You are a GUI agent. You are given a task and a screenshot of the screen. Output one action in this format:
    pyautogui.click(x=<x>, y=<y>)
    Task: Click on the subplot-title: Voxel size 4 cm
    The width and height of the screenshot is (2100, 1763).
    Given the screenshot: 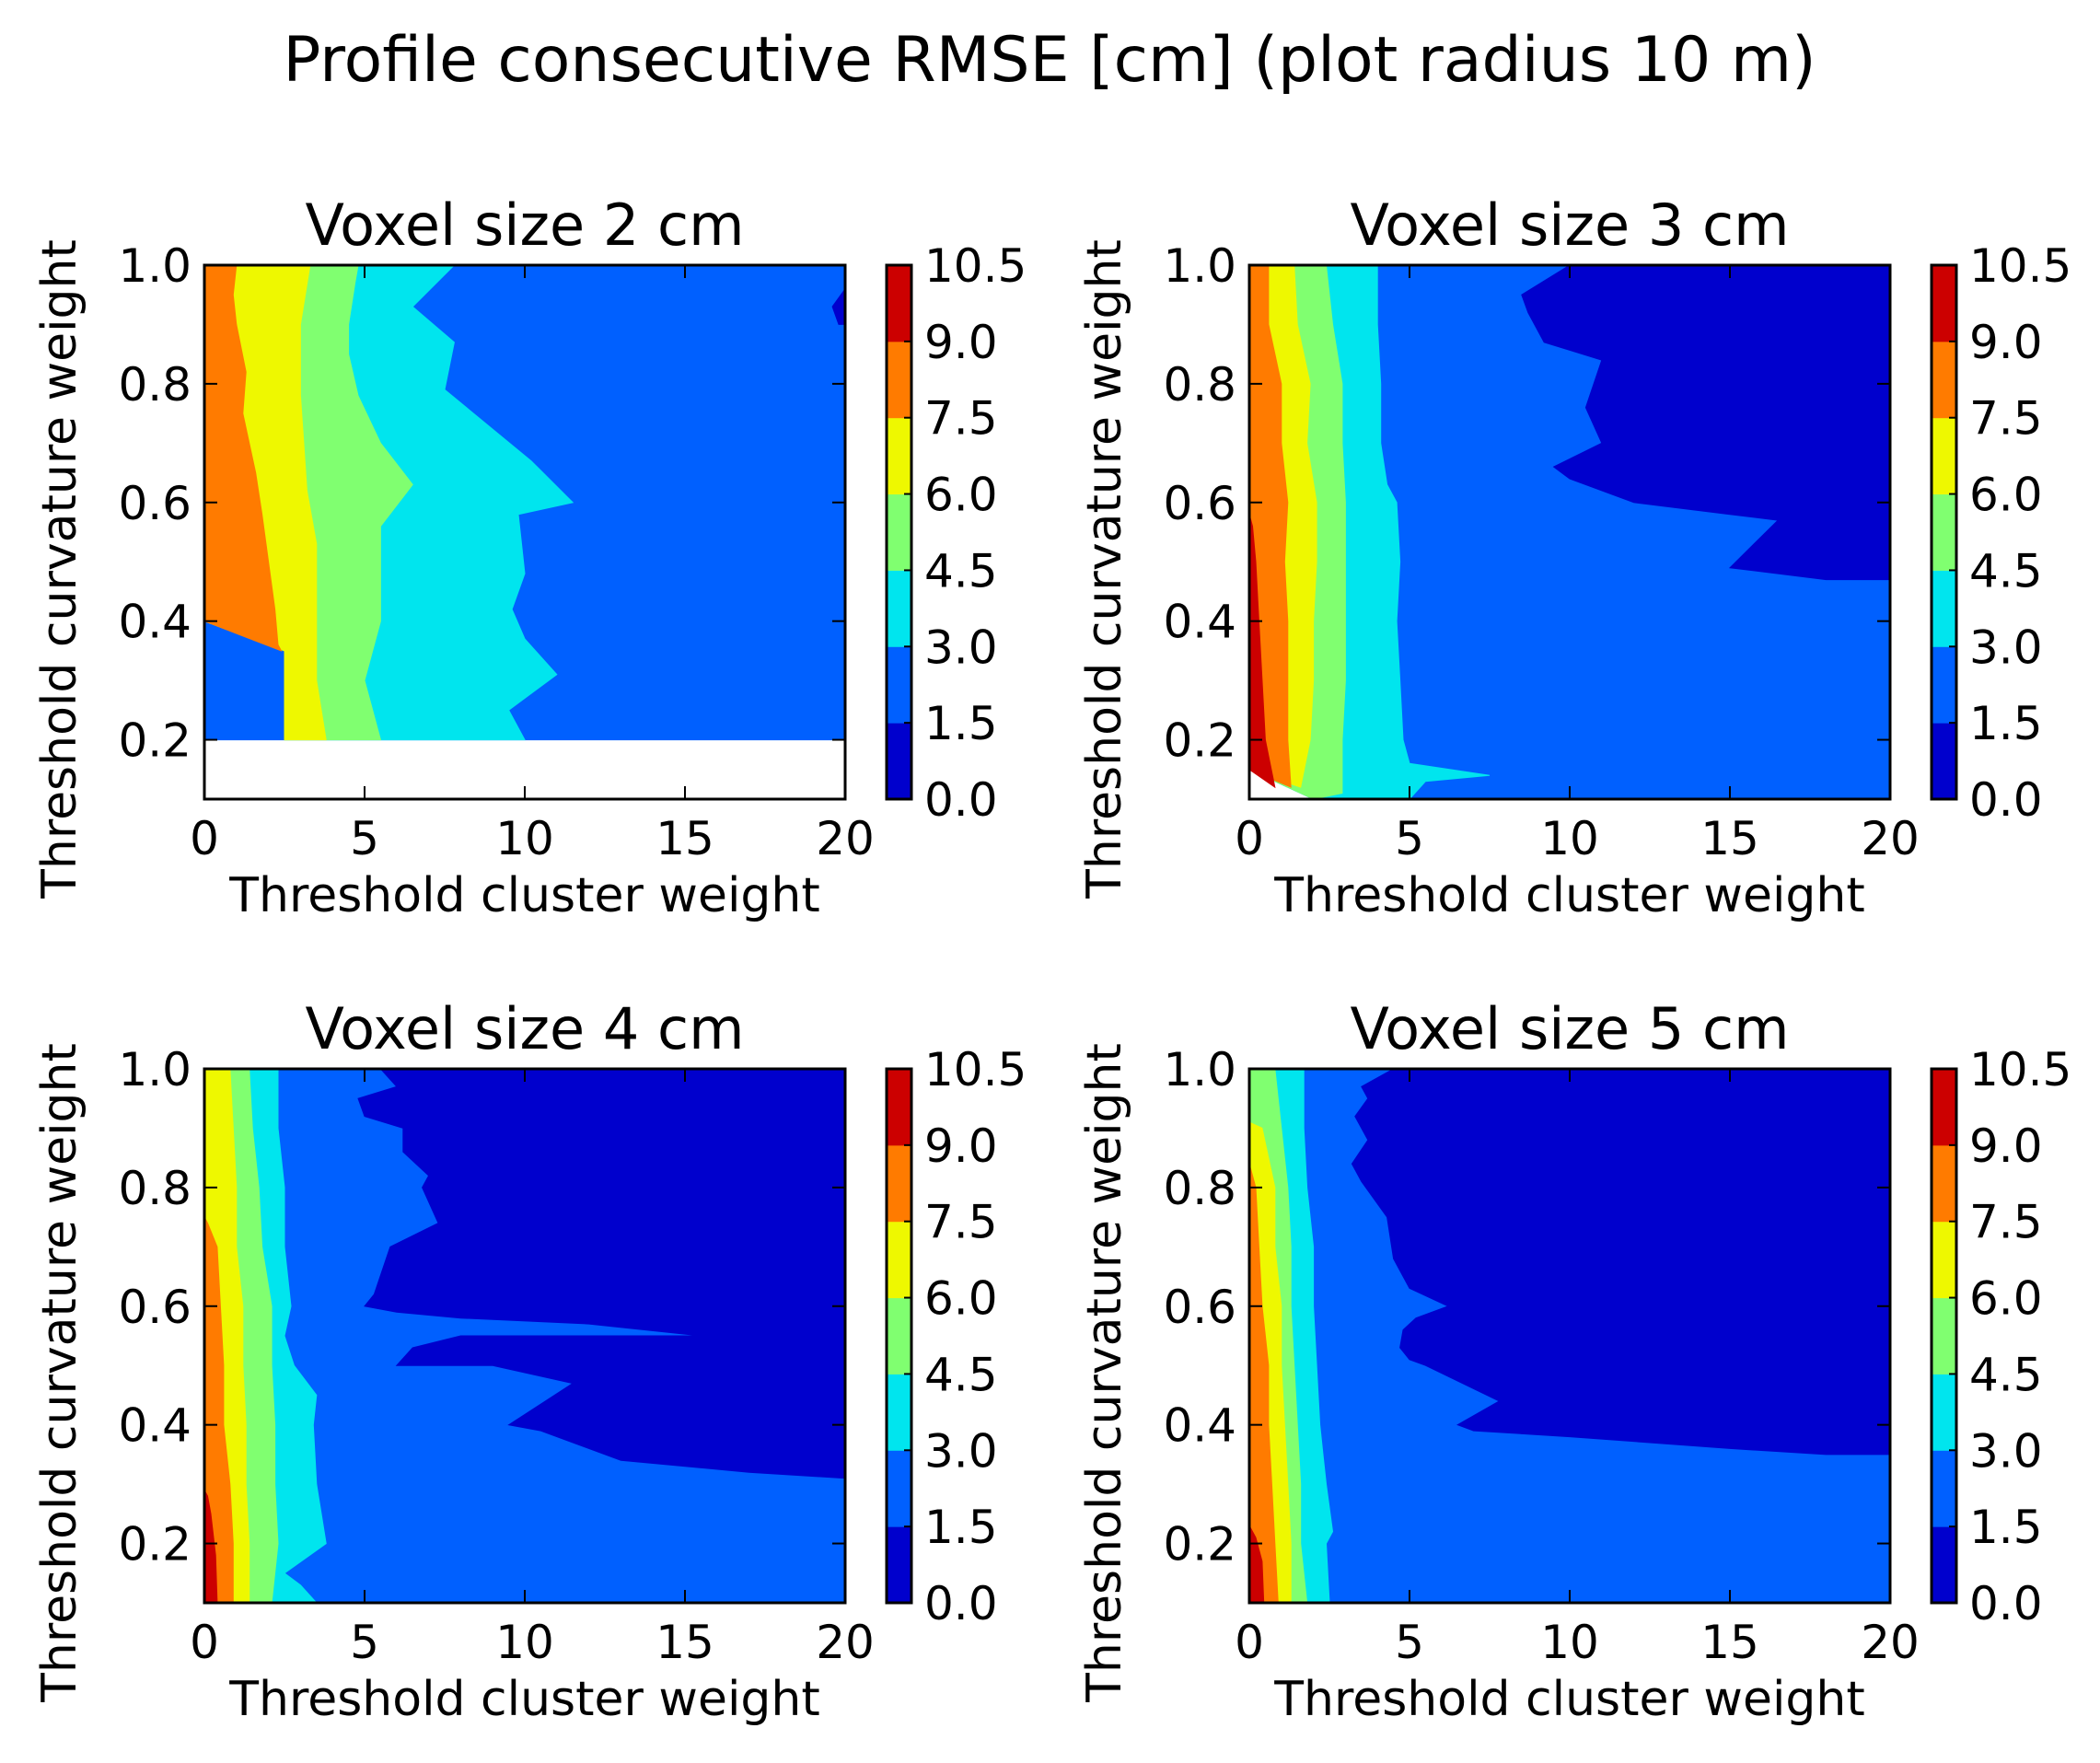 What is the action you would take?
    pyautogui.click(x=524, y=1028)
    